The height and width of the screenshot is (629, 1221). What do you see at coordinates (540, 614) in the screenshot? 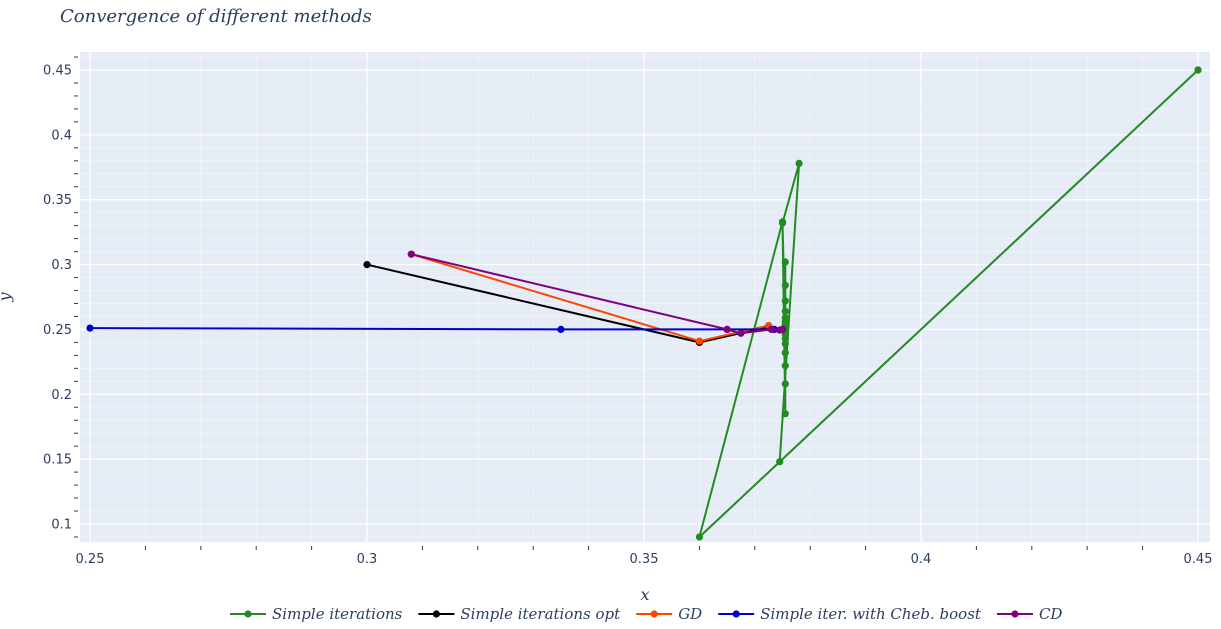
I see `legend-label: Simple iterations opt` at bounding box center [540, 614].